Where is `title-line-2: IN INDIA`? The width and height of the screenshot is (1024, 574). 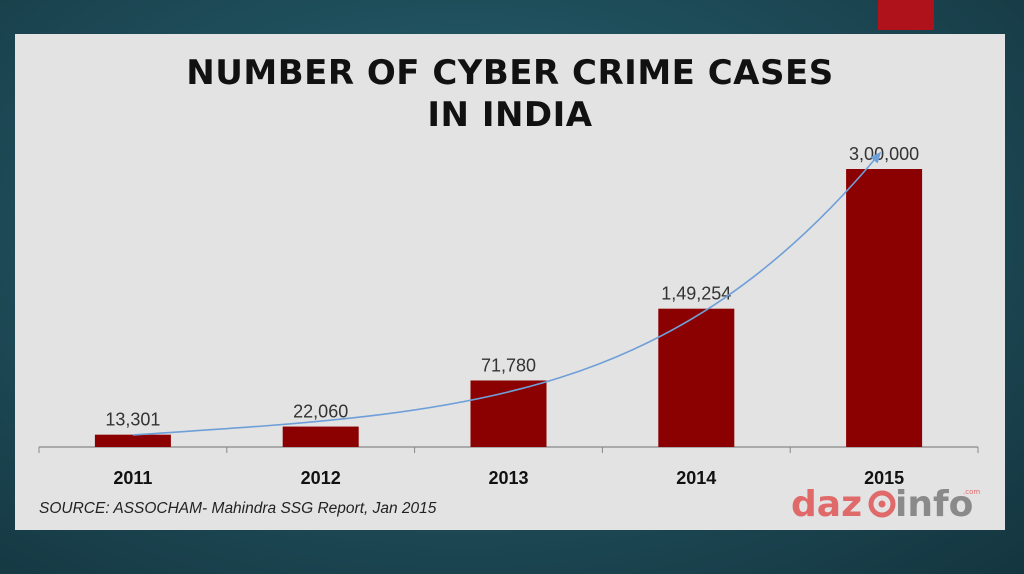 title-line-2: IN INDIA is located at coordinates (510, 115).